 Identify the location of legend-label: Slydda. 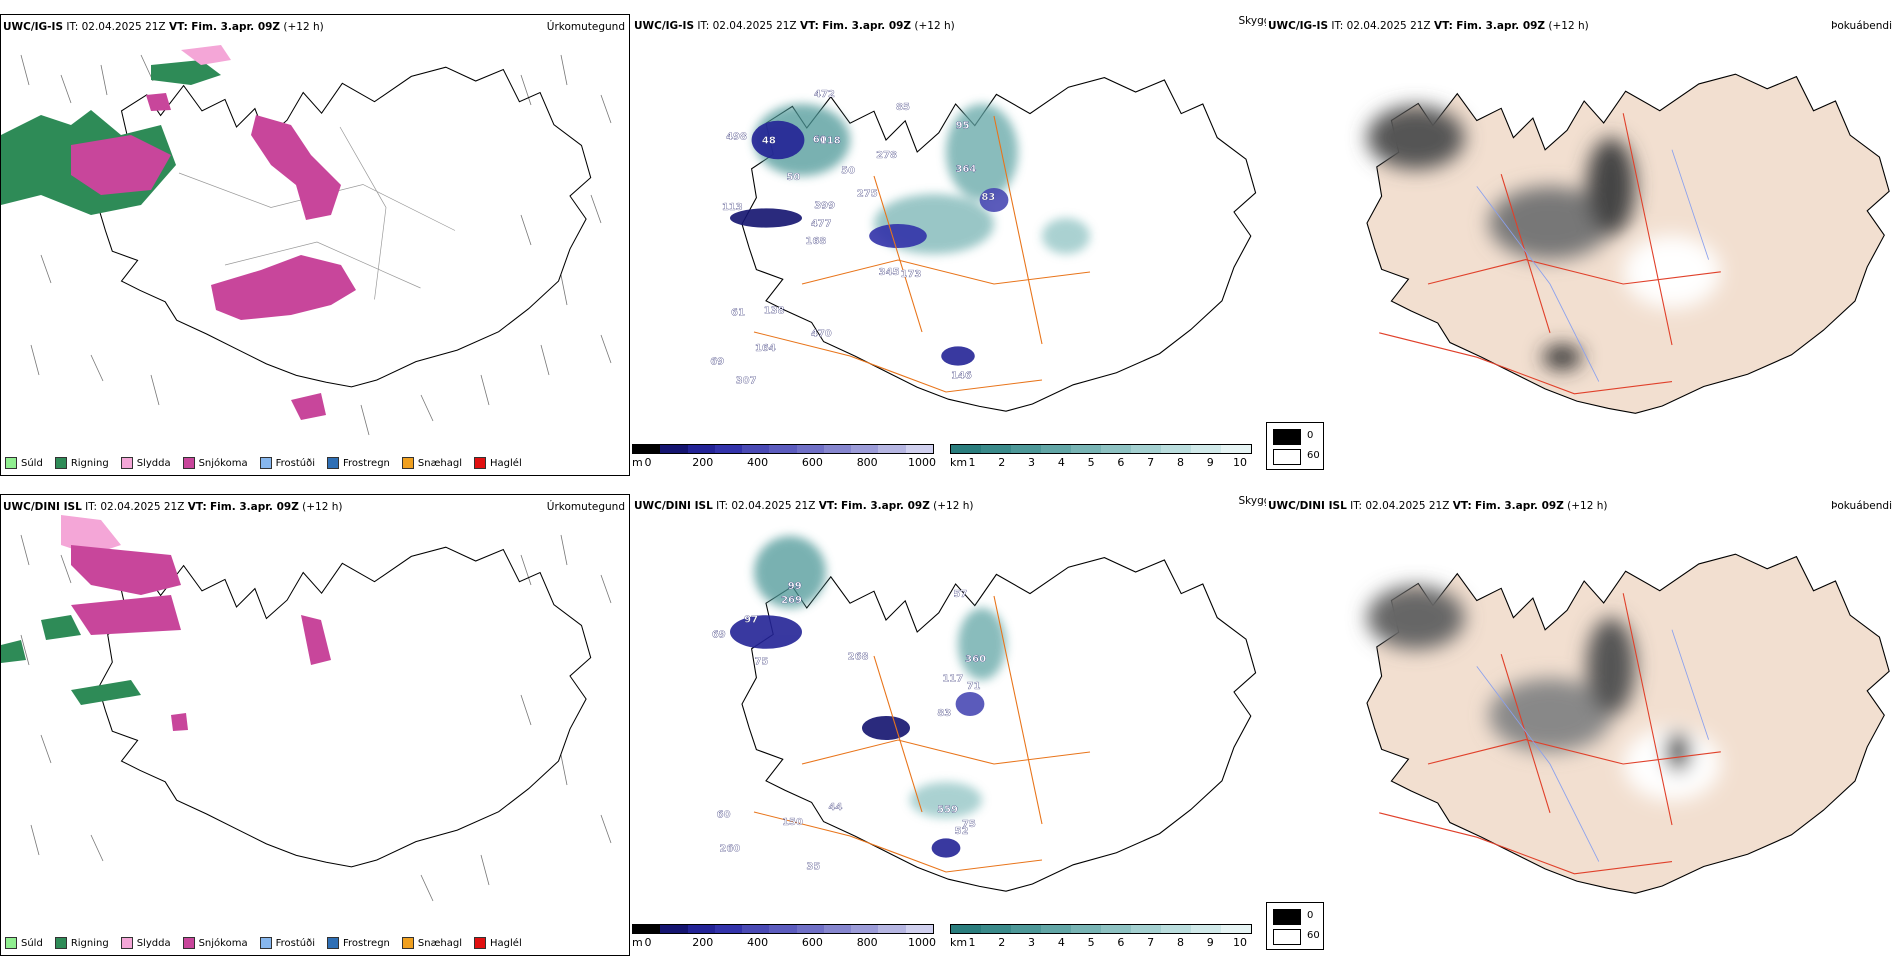
(153, 943).